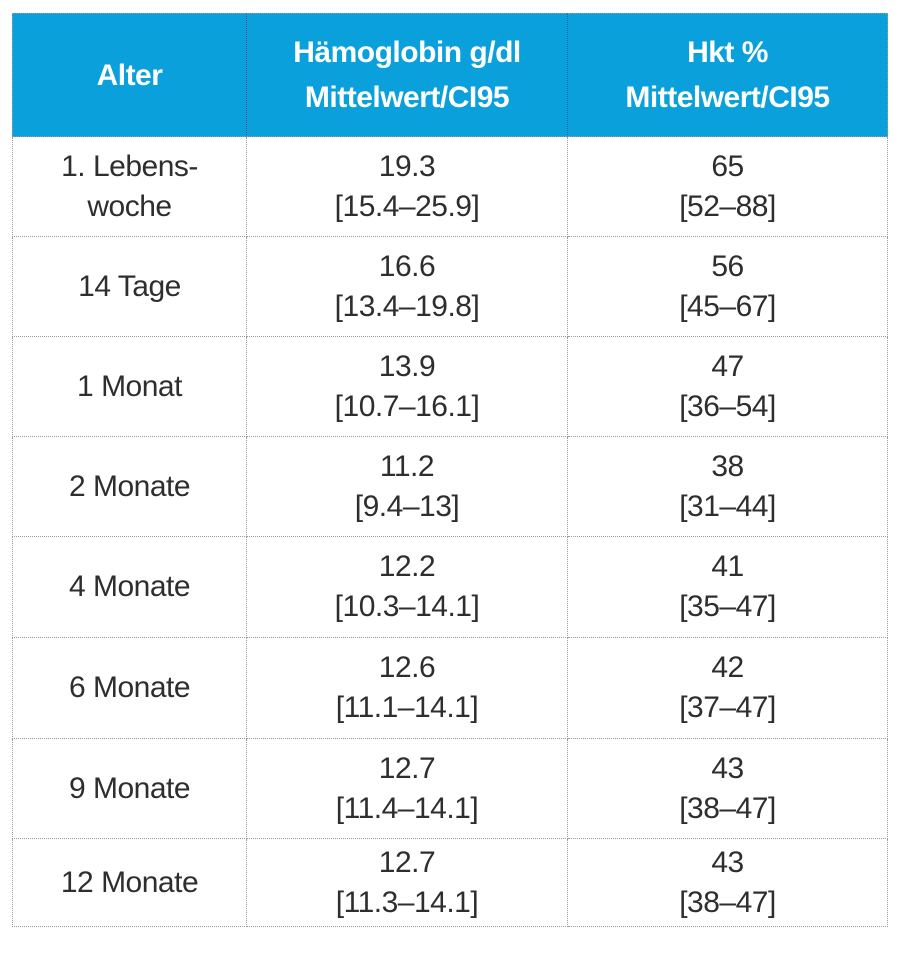 The image size is (900, 954). I want to click on hkt-ci: [31–44], so click(727, 506).